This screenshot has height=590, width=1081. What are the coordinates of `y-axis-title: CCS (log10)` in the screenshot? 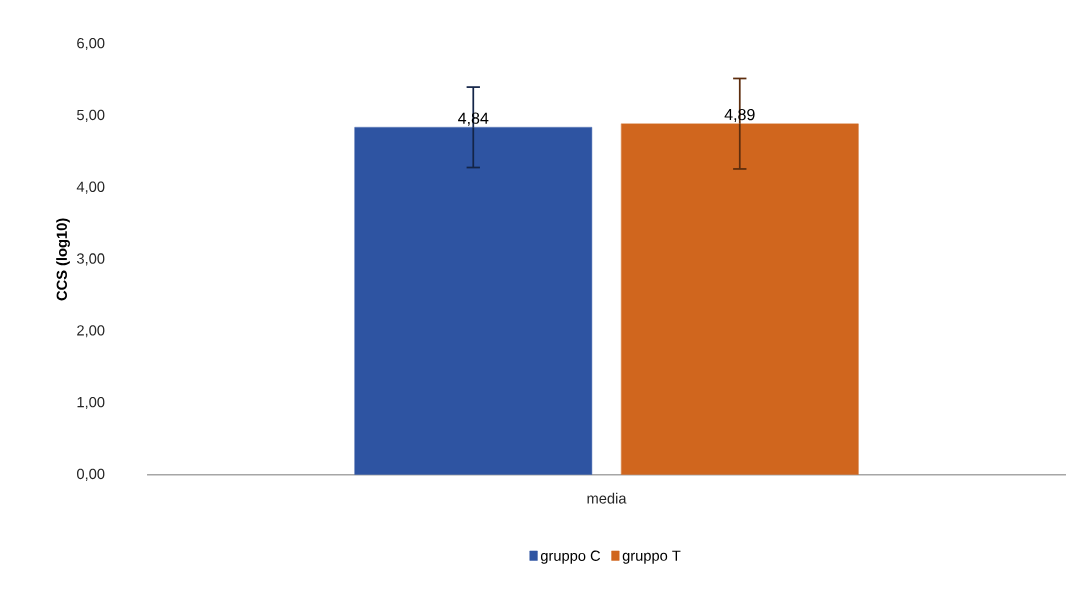 It's located at (63, 259).